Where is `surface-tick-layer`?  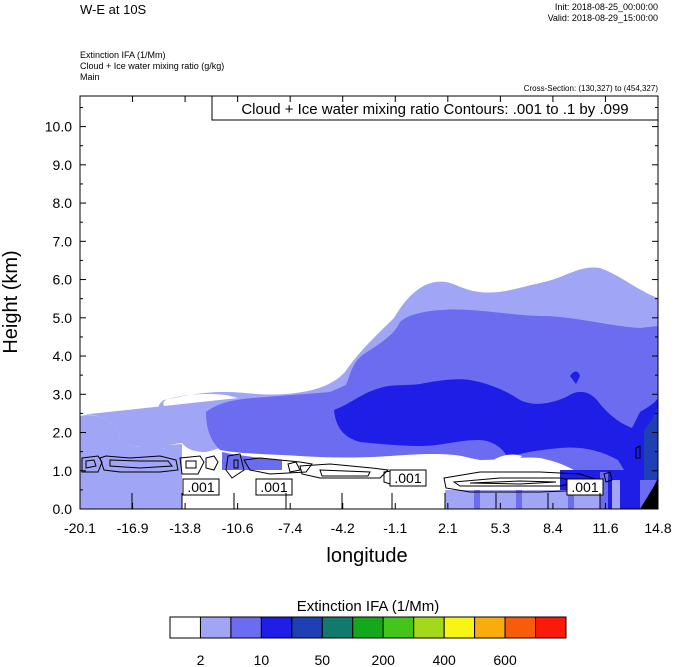
surface-tick-layer is located at coordinates (366, 501).